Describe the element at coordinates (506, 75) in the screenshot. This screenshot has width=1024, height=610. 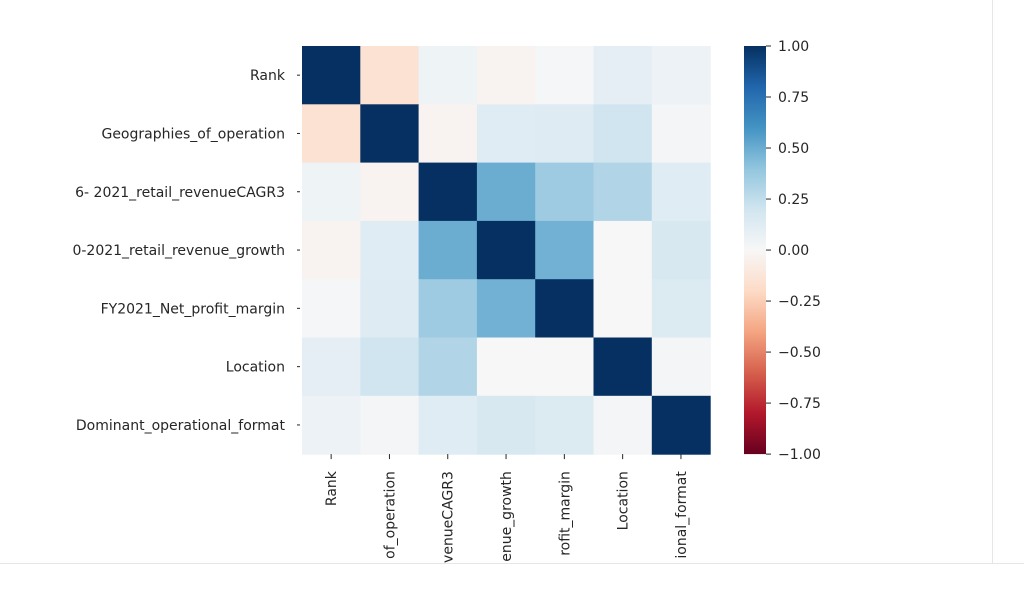
I see `heatmap-cell-r0-c3` at that location.